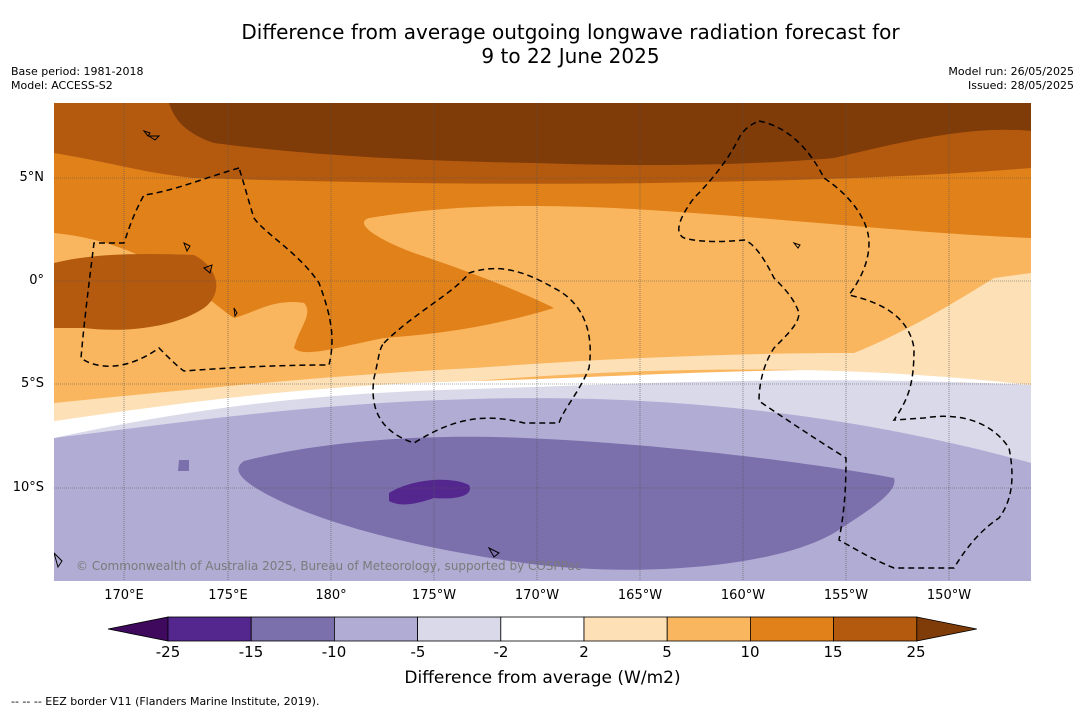  Describe the element at coordinates (62, 85) in the screenshot. I see `model-text: Model: ACCESS-S2` at that location.